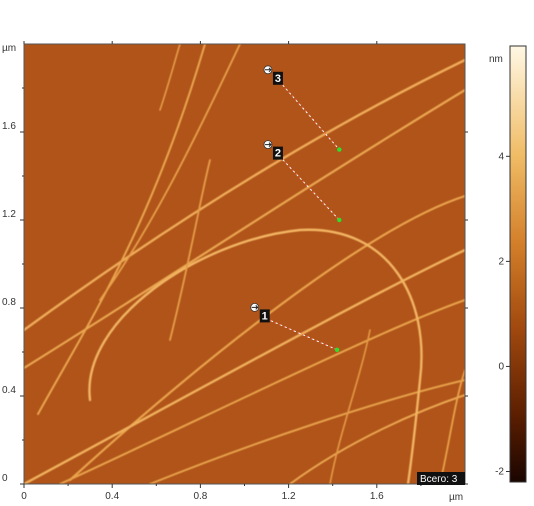 The width and height of the screenshot is (534, 506). I want to click on marker-label: 2, so click(278, 154).